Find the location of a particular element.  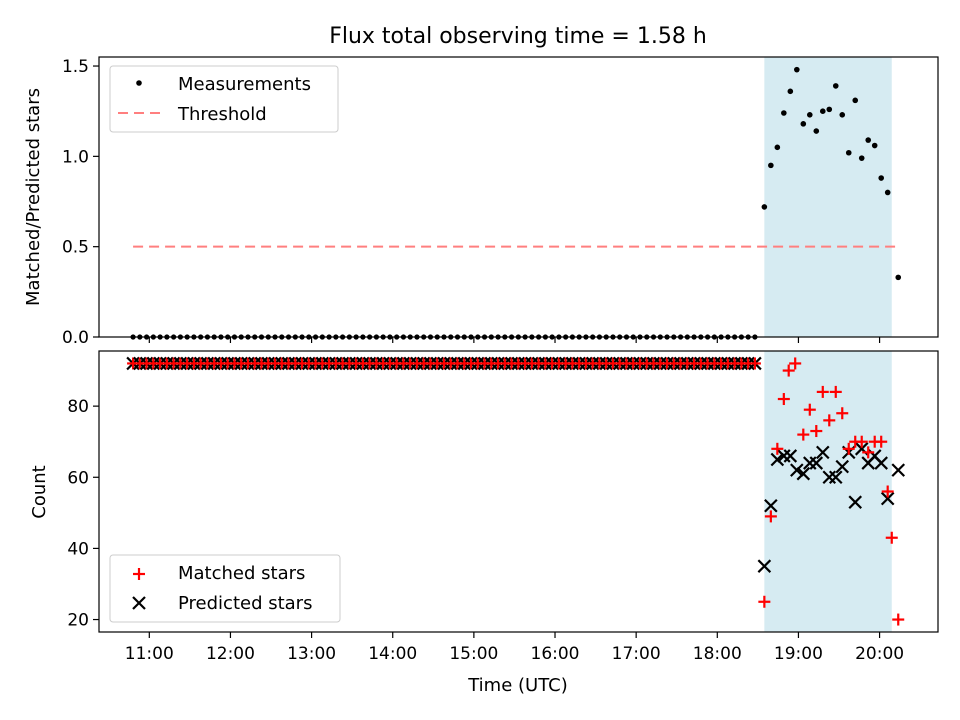

bottom-legend: Matched stars Predicted stars is located at coordinates (225, 588).